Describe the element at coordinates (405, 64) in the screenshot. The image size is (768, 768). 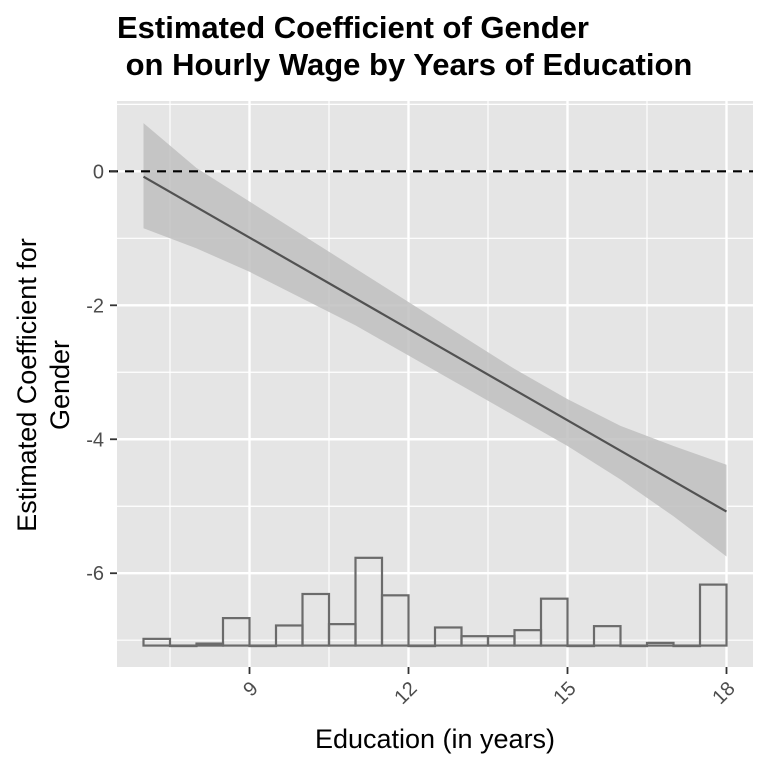
I see `chart-title-line-2: on Hourly Wage by Years of Education` at that location.